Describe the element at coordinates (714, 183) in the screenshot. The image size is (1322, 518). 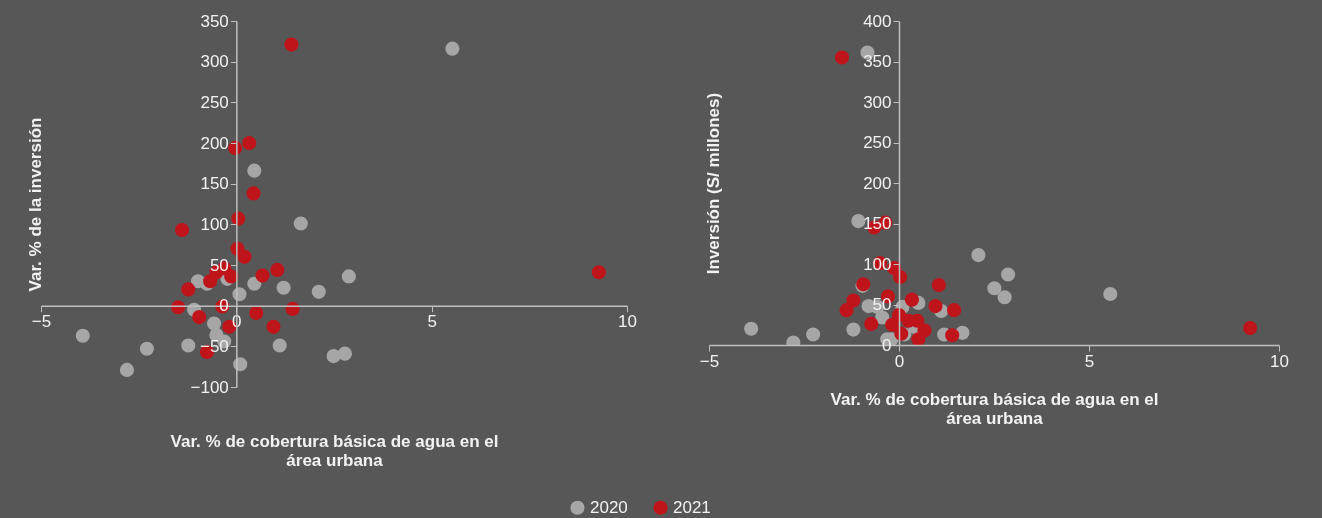
I see `y-axis-title: Inversión (S/ millones)` at that location.